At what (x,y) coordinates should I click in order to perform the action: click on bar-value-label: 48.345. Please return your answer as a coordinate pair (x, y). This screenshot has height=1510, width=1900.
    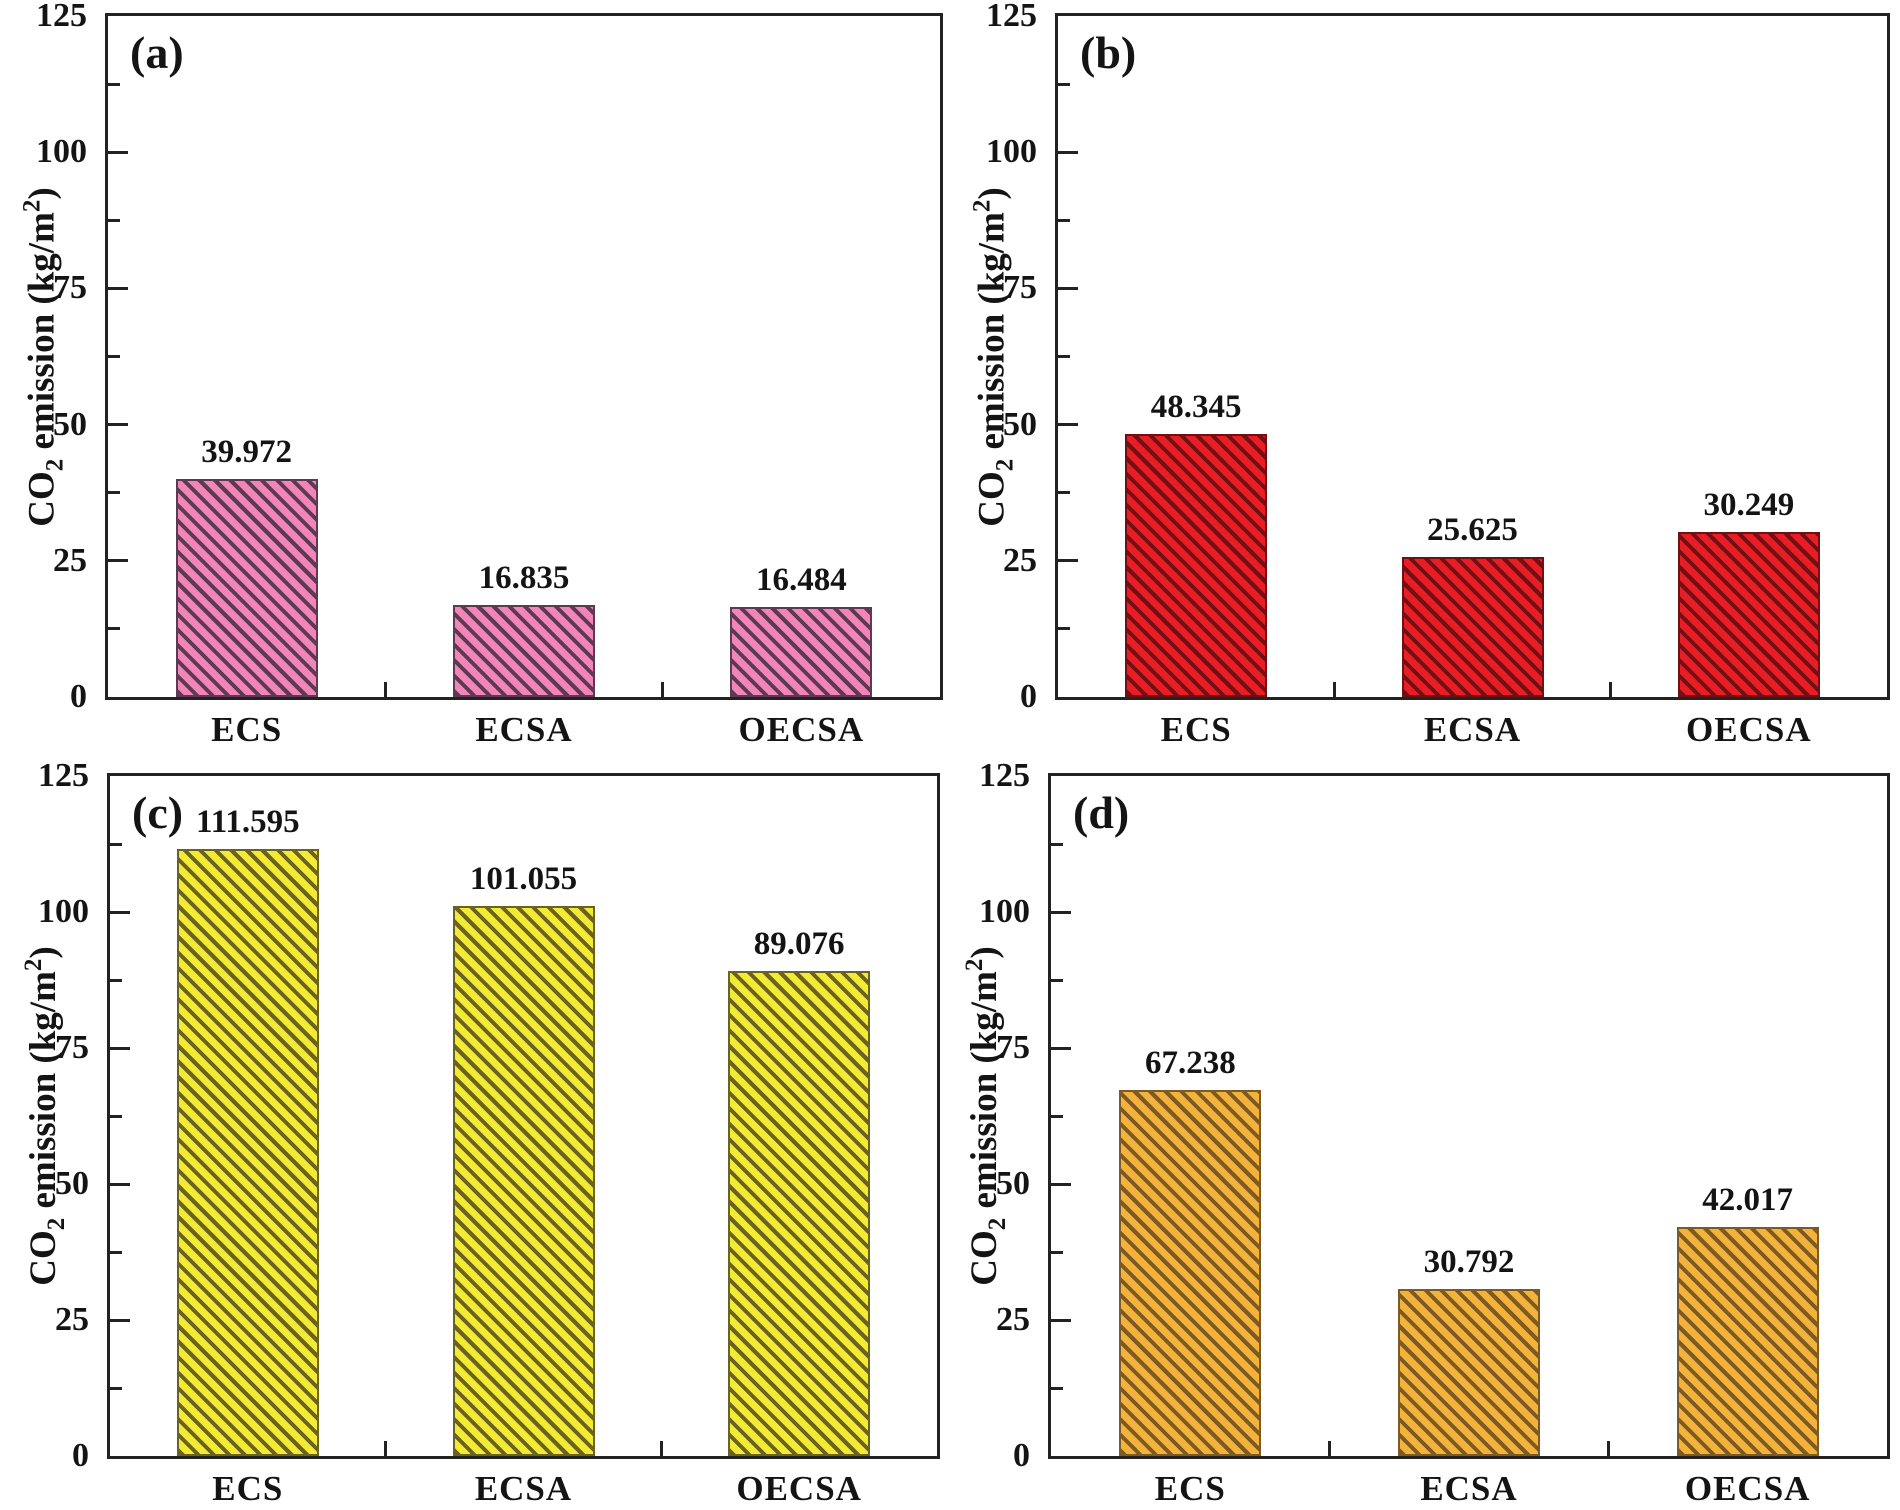
    Looking at the image, I should click on (1196, 406).